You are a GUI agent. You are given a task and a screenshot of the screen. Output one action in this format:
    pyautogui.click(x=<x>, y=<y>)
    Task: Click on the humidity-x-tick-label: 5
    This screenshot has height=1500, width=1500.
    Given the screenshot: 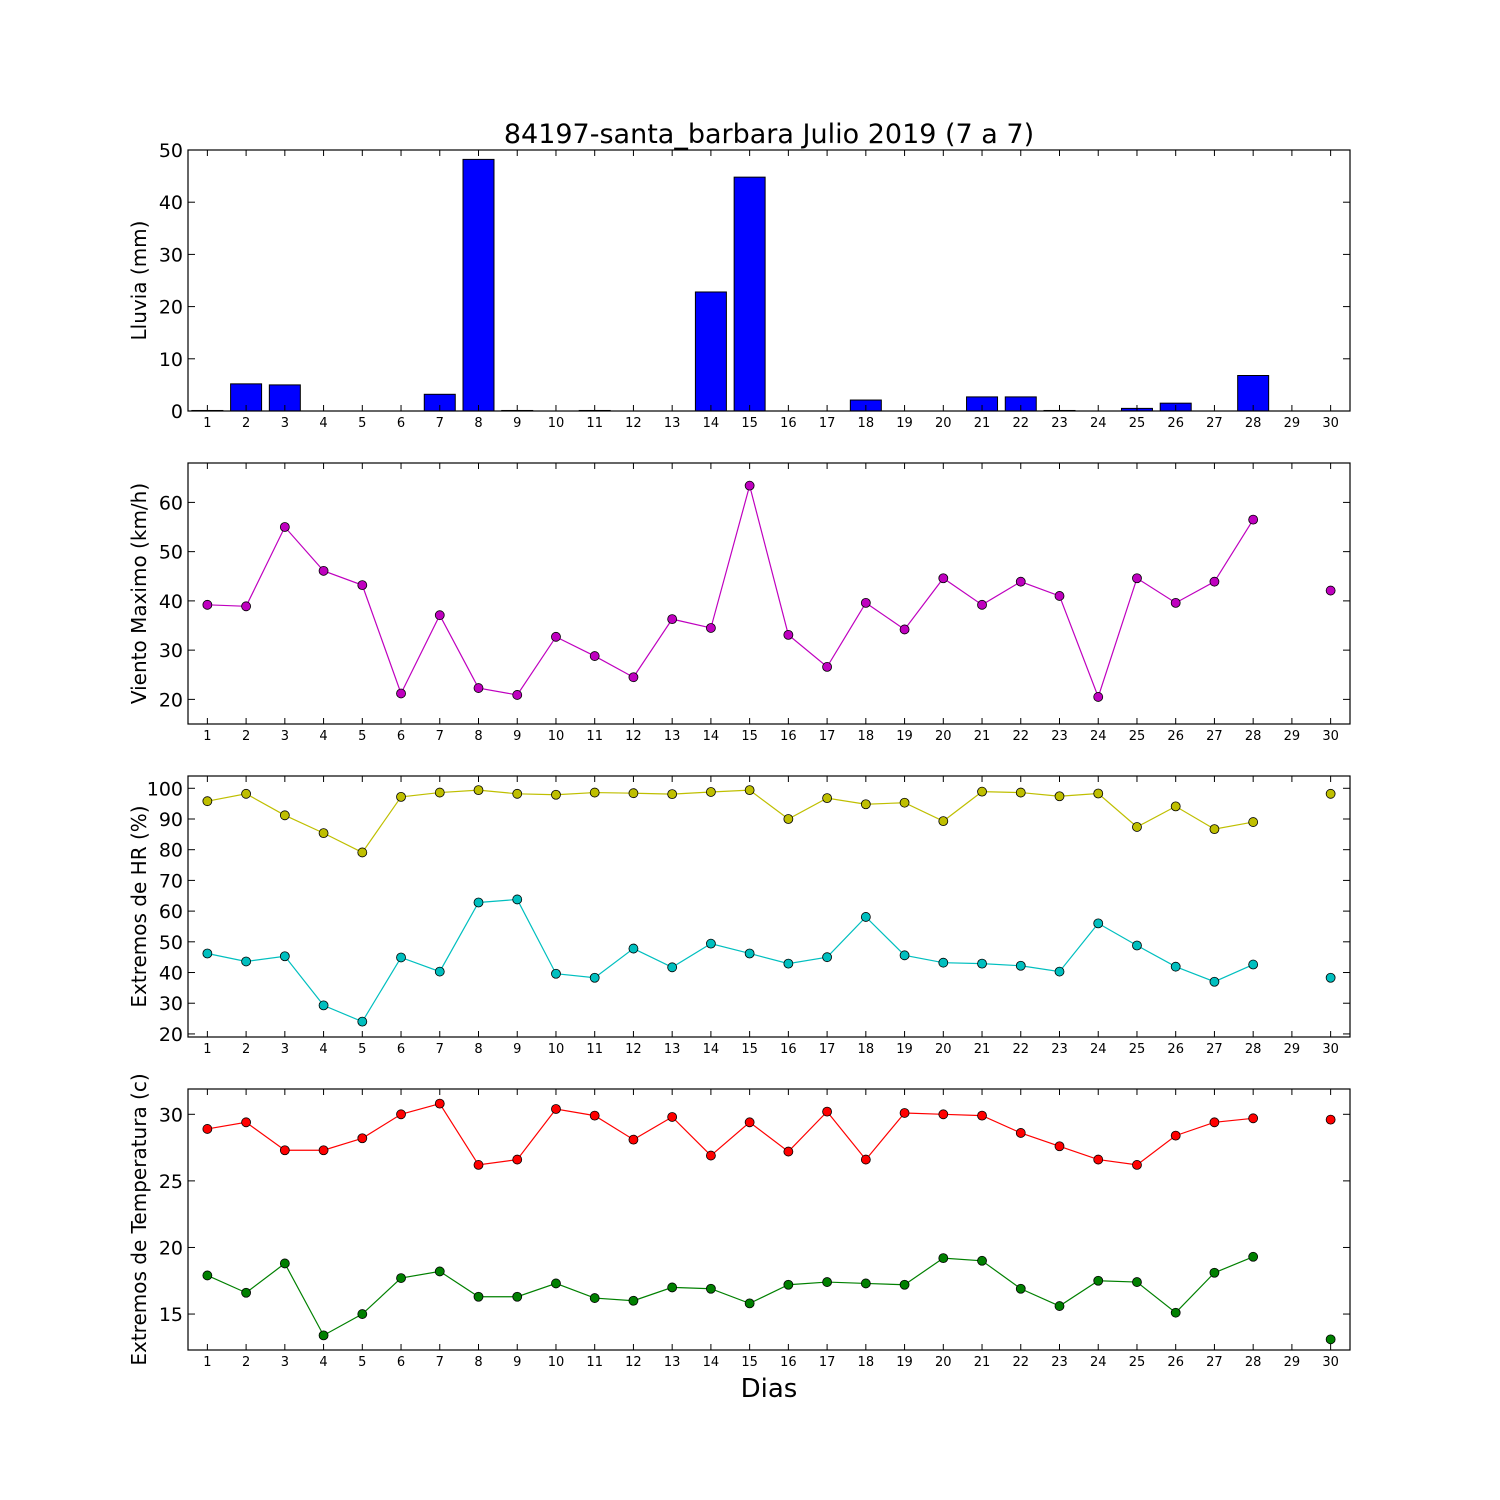 What is the action you would take?
    pyautogui.click(x=362, y=1049)
    